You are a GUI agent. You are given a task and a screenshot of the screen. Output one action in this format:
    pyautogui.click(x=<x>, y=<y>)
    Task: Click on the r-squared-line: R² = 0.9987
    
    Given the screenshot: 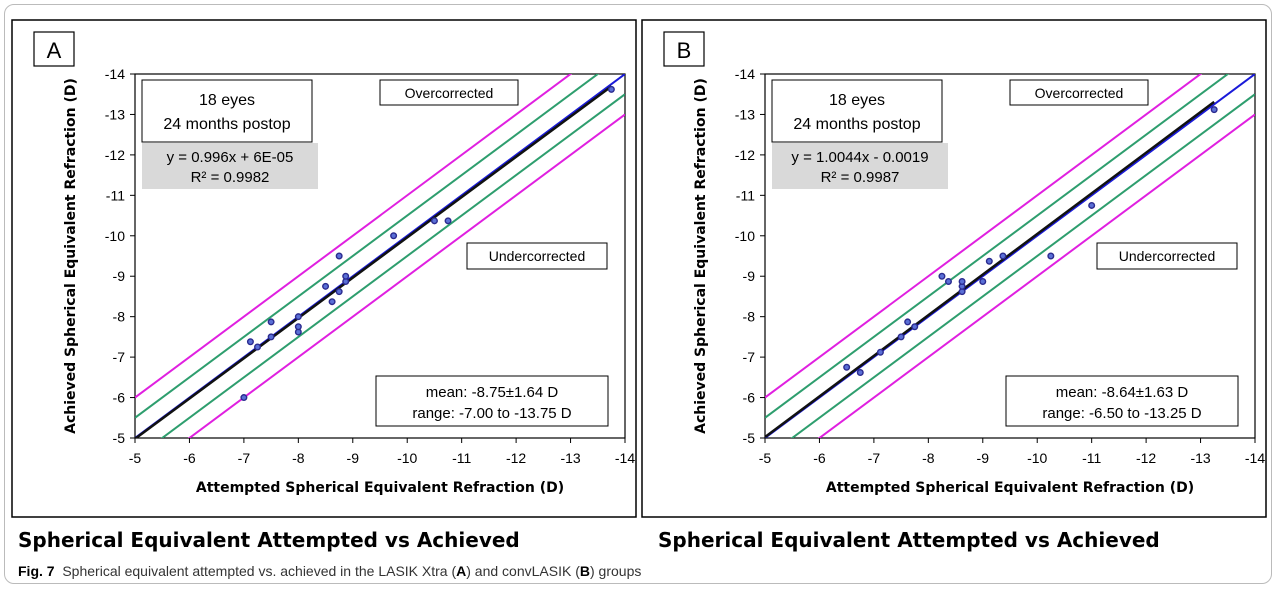 What is the action you would take?
    pyautogui.click(x=860, y=177)
    